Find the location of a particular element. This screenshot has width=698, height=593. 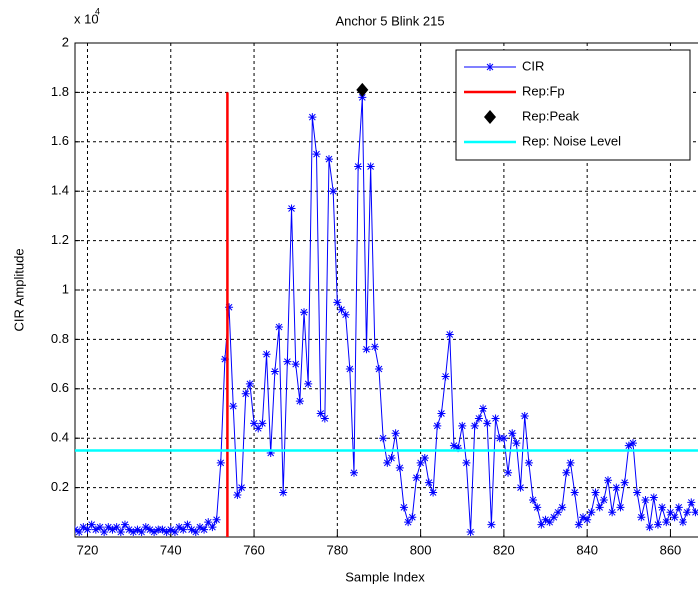

y-multiplier-exponent: 4 is located at coordinates (97, 11).